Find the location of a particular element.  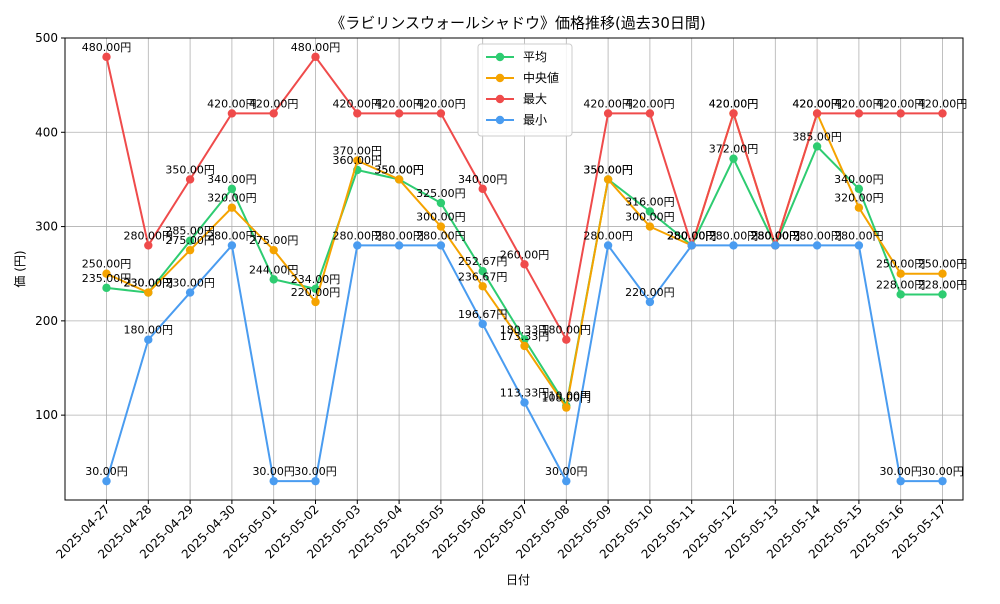

data-label: 108.00円 is located at coordinates (567, 398).